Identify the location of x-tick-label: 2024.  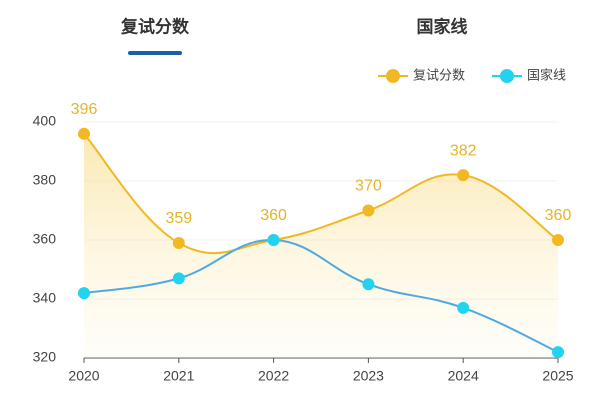
(463, 376).